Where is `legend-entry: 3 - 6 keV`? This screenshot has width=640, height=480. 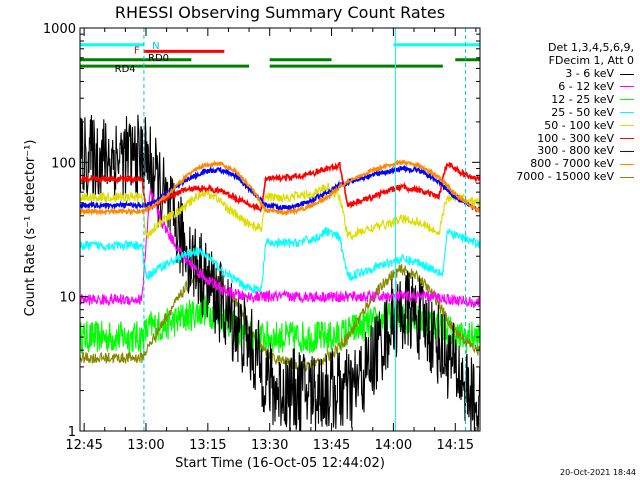 legend-entry: 3 - 6 keV is located at coordinates (599, 74).